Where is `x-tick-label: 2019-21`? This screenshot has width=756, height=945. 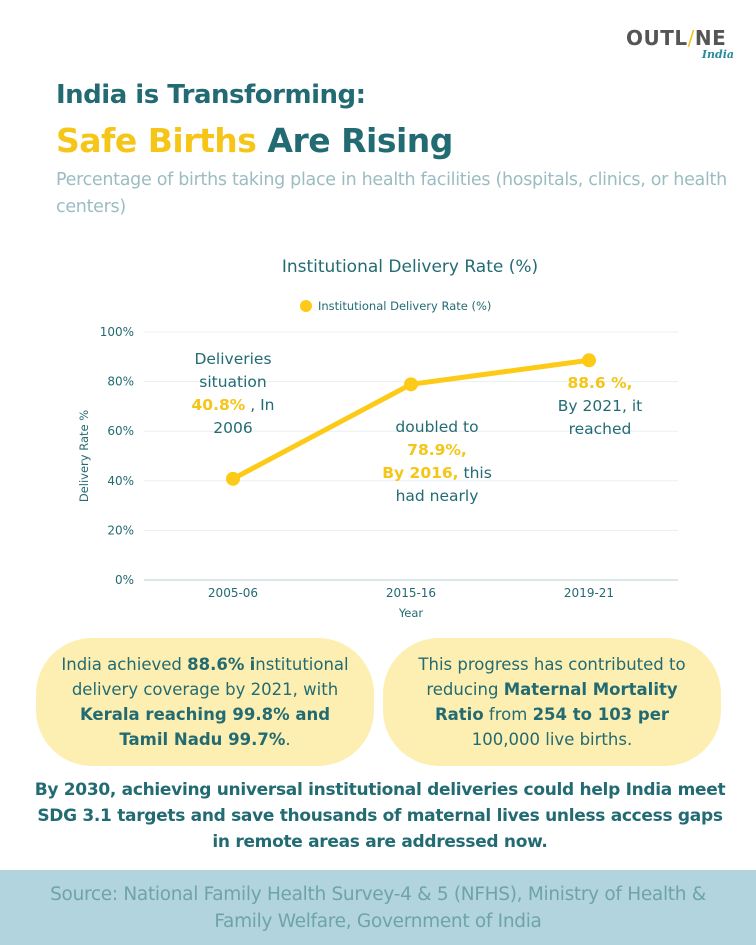
x-tick-label: 2019-21 is located at coordinates (589, 593).